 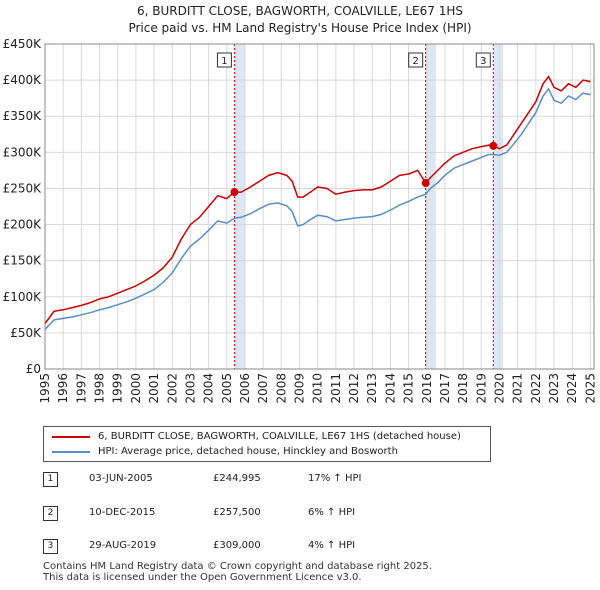 I want to click on sale-number-badge: 2, so click(x=50, y=513).